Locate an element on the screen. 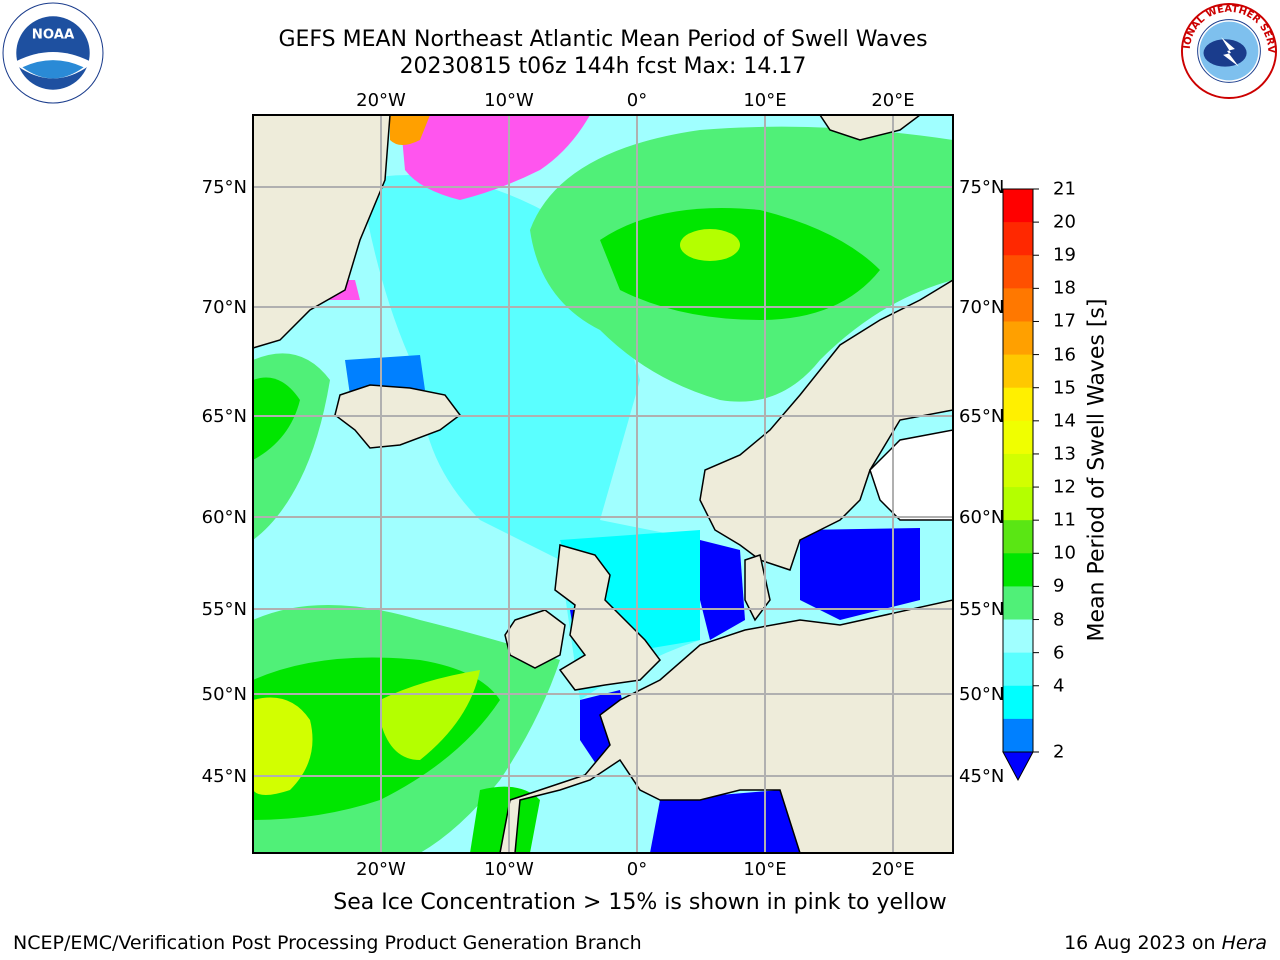 The image size is (1280, 960). colorbar-tick-label: 4 is located at coordinates (1059, 686).